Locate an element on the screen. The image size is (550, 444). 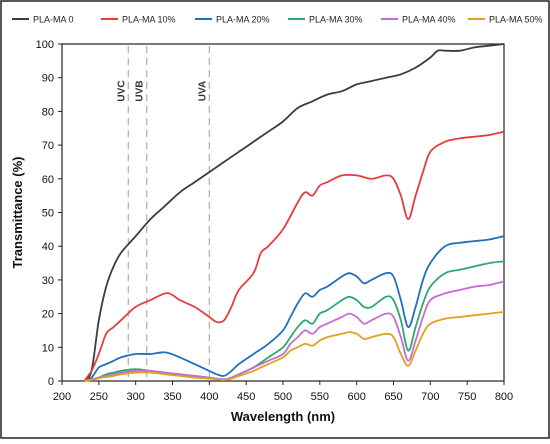
y-tick-label: 40 is located at coordinates (48, 247).